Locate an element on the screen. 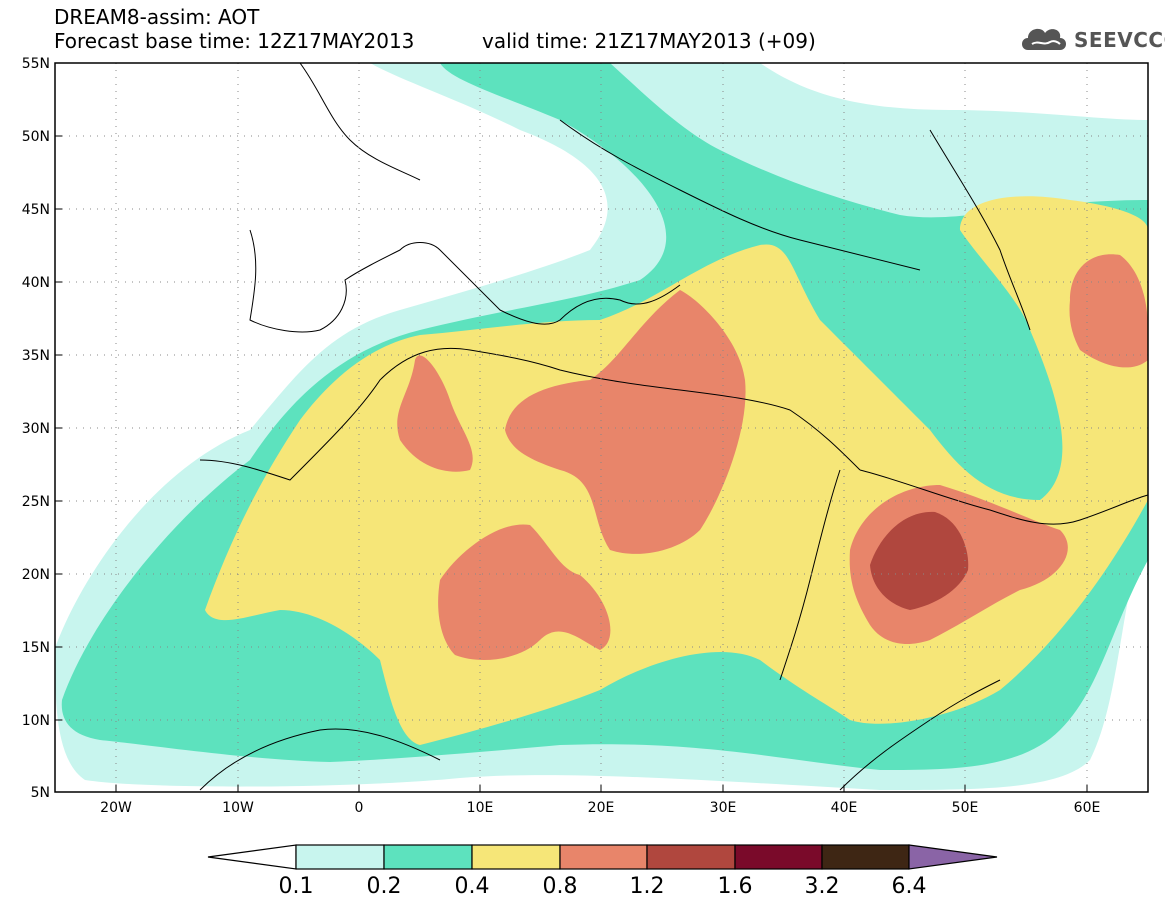 The width and height of the screenshot is (1165, 905). lat-label: 15N is located at coordinates (36, 648).